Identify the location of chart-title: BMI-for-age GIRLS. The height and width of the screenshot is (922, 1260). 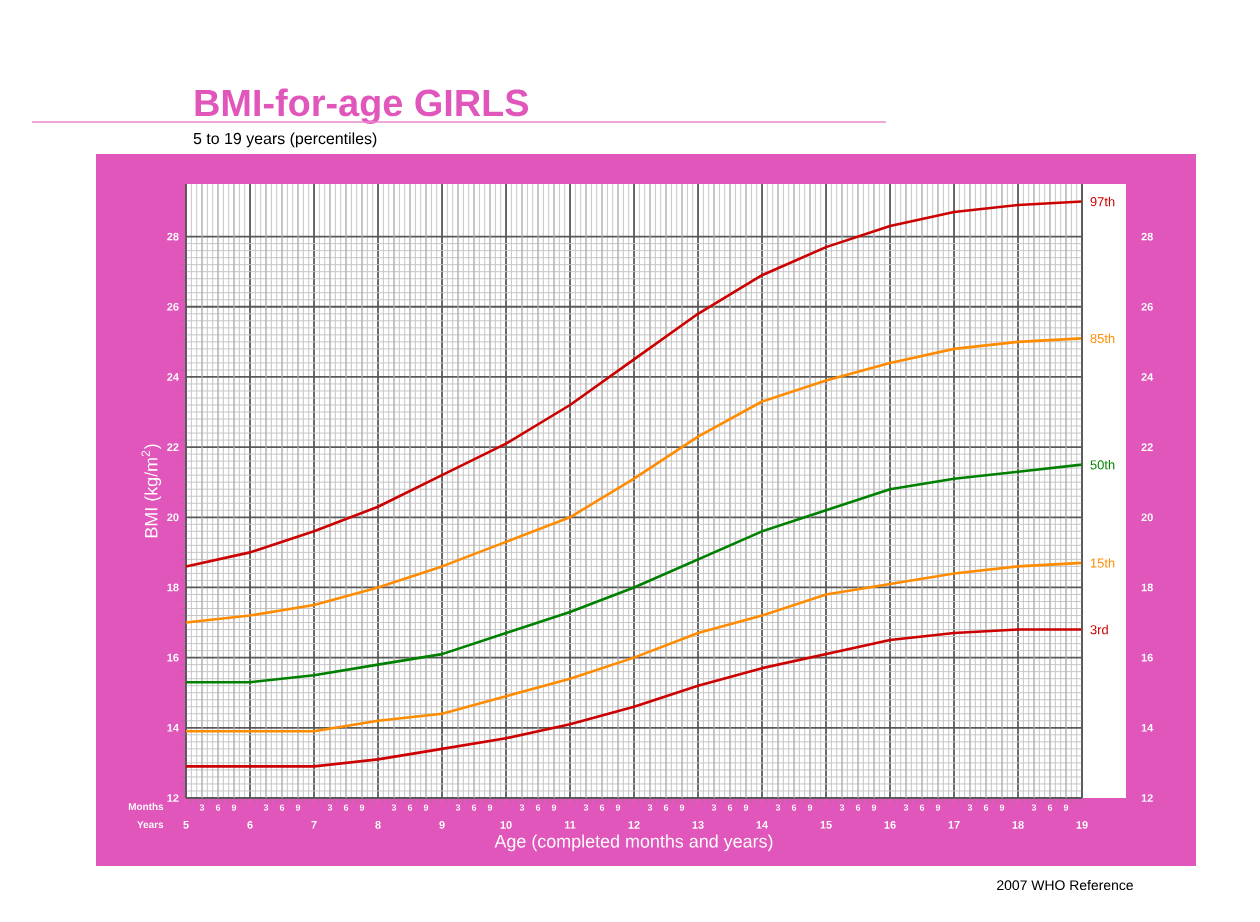
(362, 106).